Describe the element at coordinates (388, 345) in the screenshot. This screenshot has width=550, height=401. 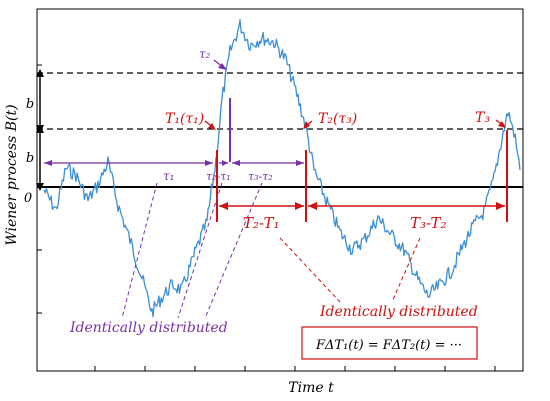
I see `formula-text: FΔT₁(t) = FΔT₂(t) = ···` at that location.